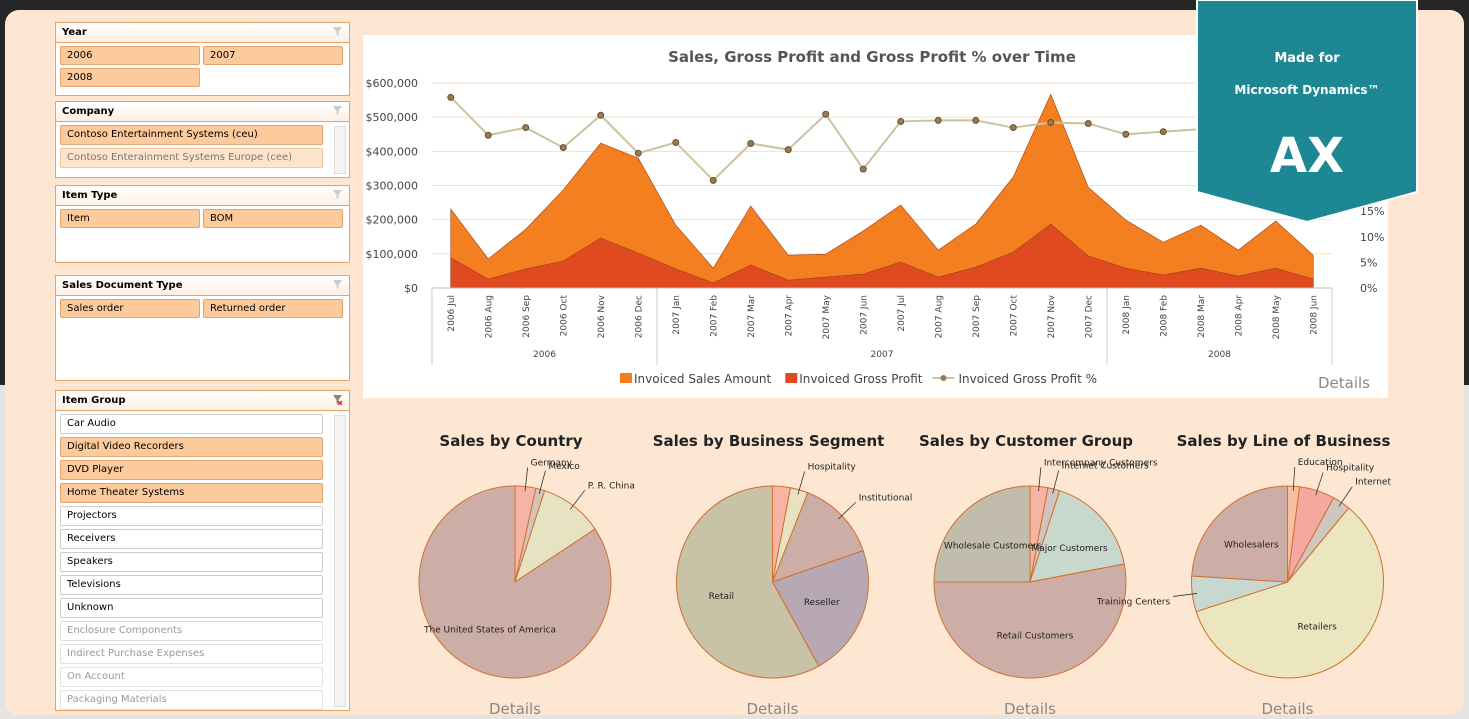 This screenshot has width=1469, height=719. Describe the element at coordinates (1306, 90) in the screenshot. I see `badge-line2: Microsoft Dynamics™` at that location.